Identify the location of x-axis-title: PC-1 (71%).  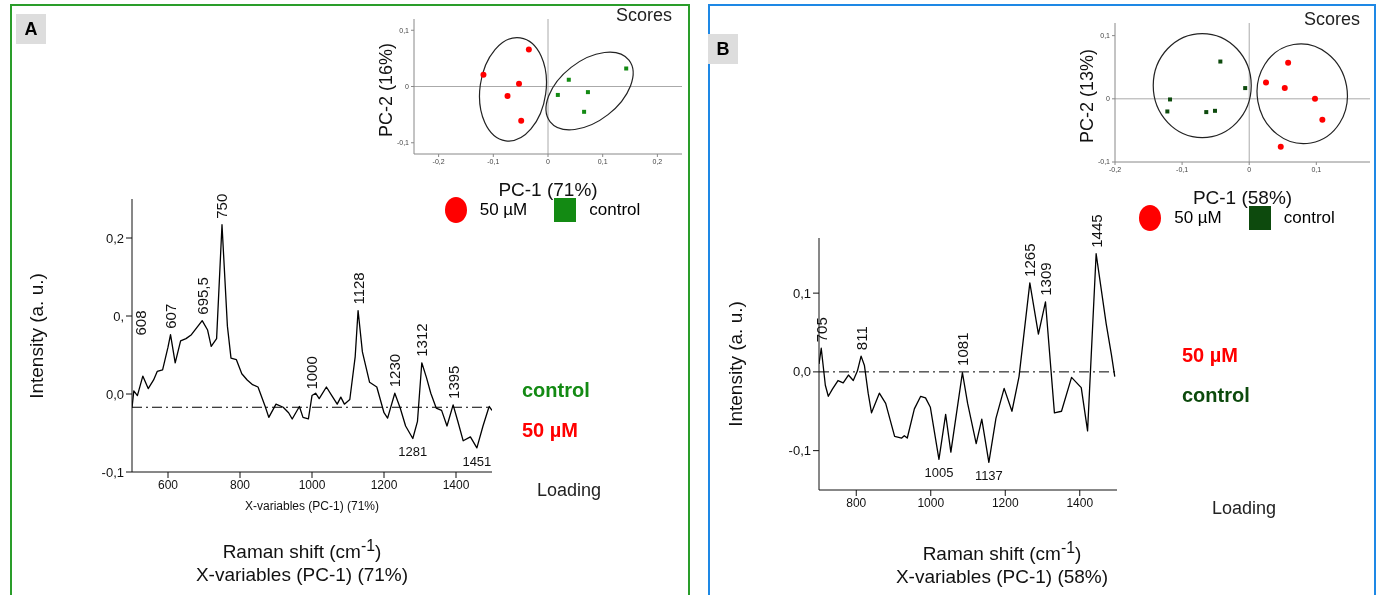
(548, 189).